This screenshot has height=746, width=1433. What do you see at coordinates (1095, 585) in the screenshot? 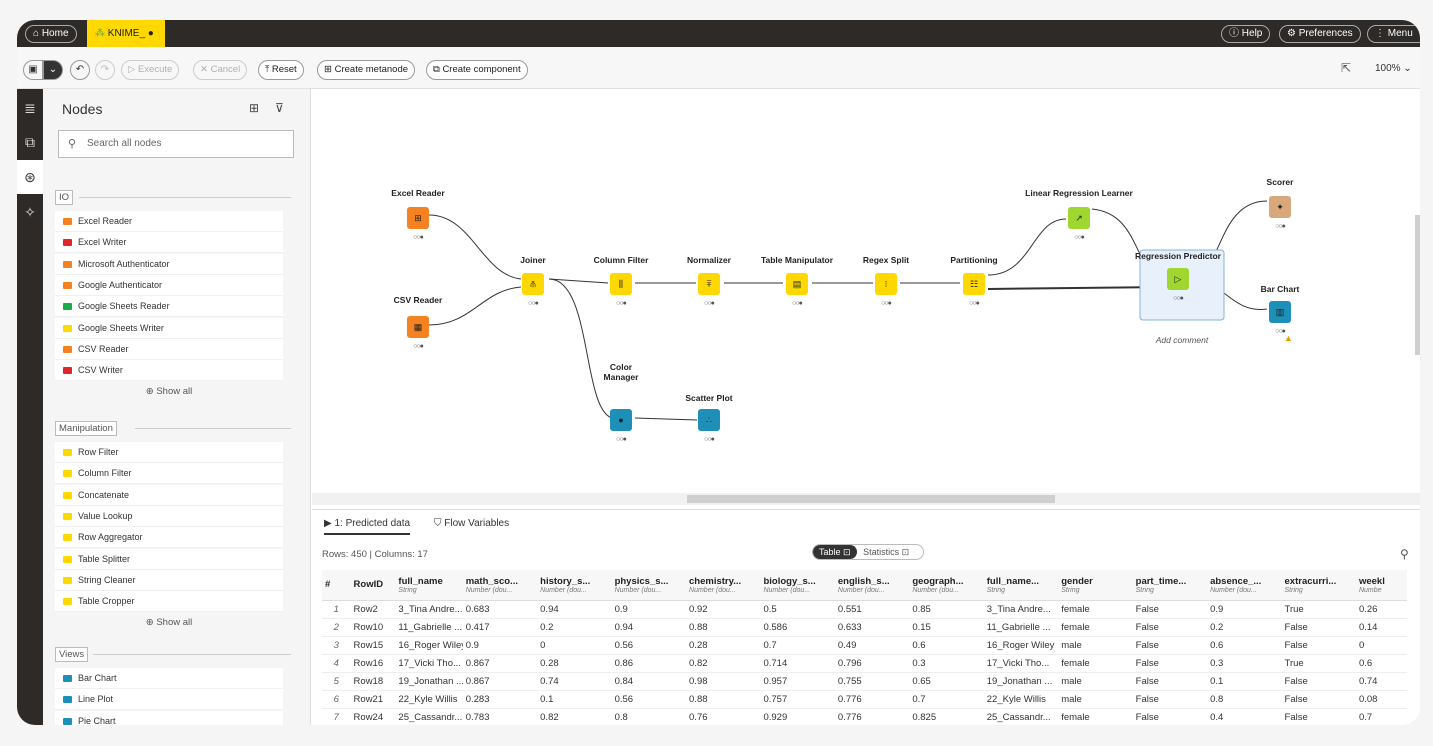
I see `column-header: gender String` at bounding box center [1095, 585].